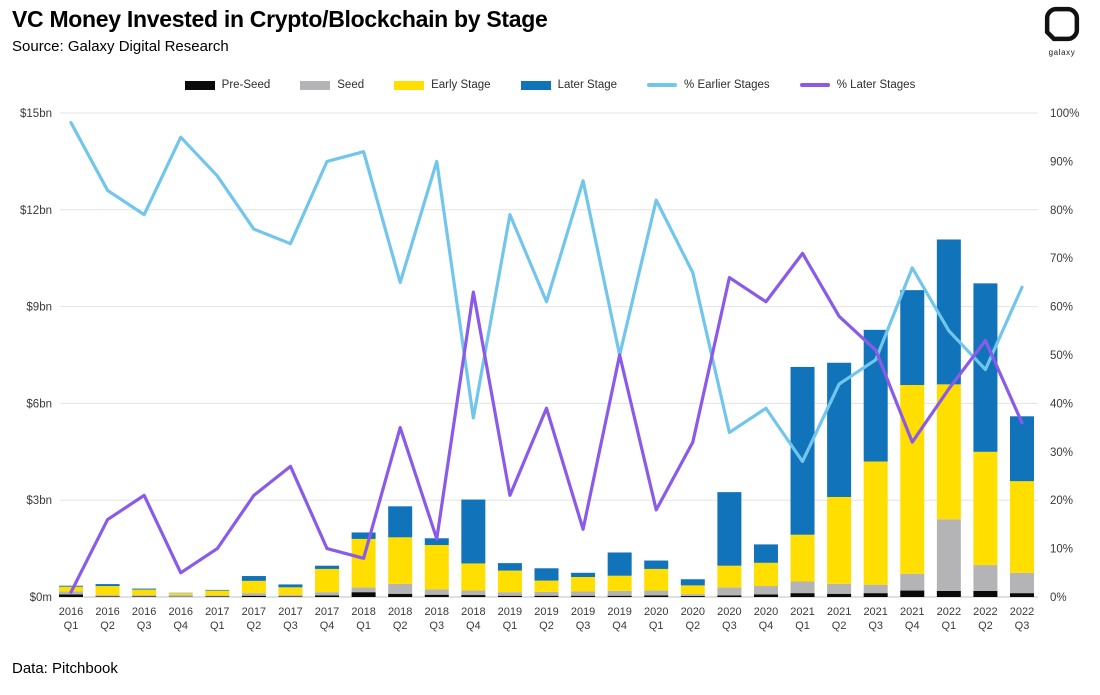 The height and width of the screenshot is (695, 1100). What do you see at coordinates (535, 85) in the screenshot?
I see `later-stage-swatch-icon` at bounding box center [535, 85].